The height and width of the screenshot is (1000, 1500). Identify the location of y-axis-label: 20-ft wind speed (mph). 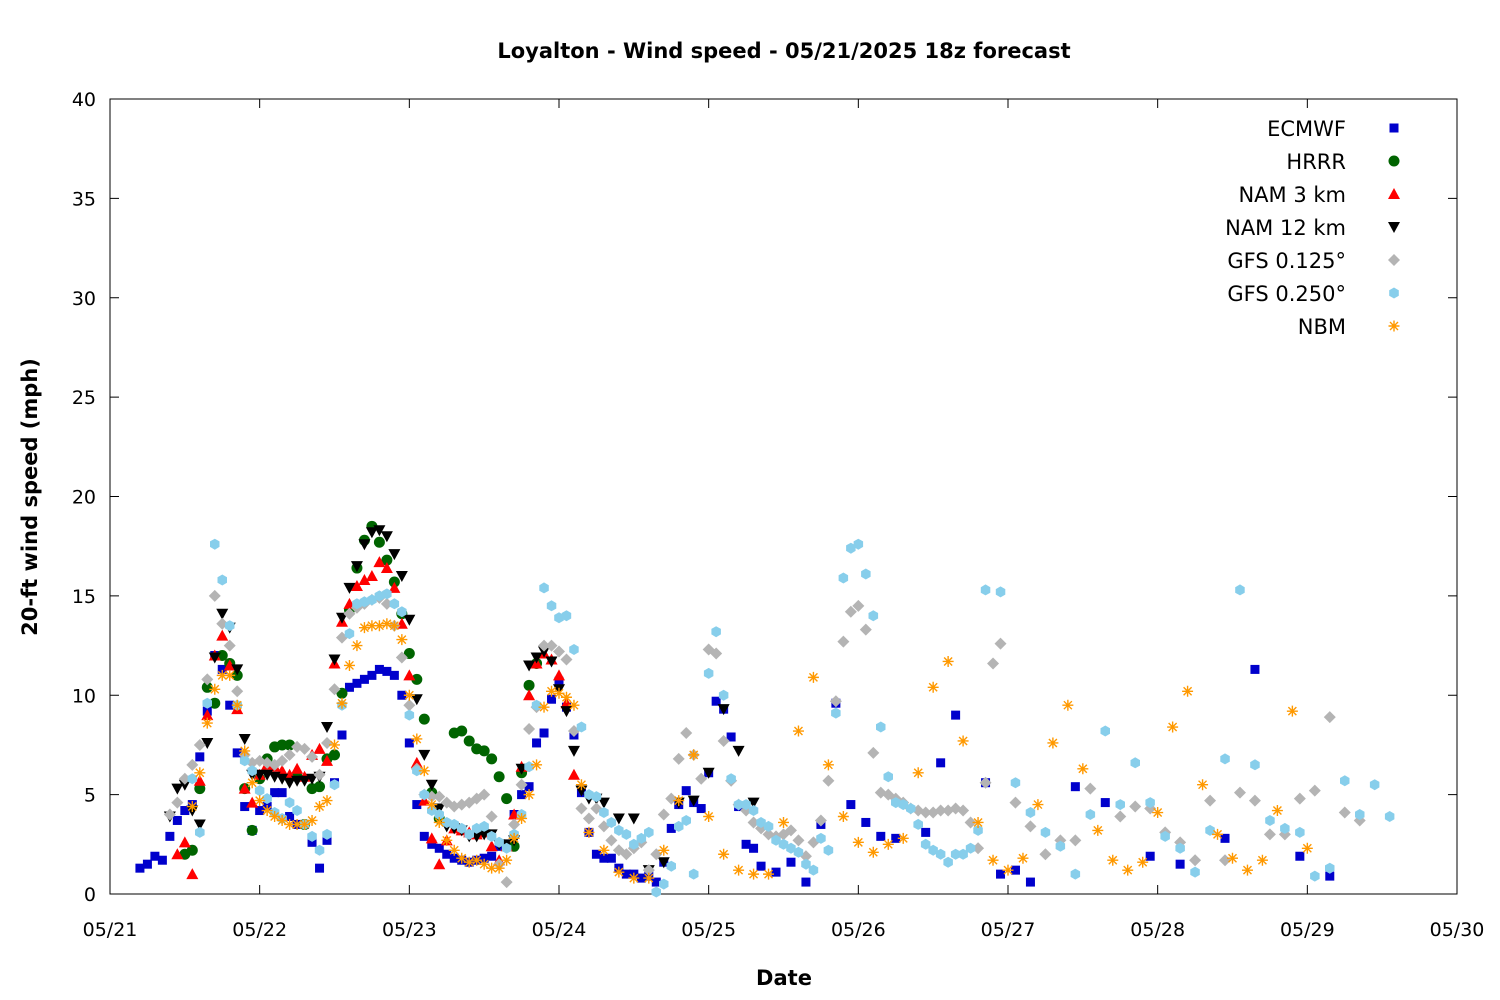
(30, 497).